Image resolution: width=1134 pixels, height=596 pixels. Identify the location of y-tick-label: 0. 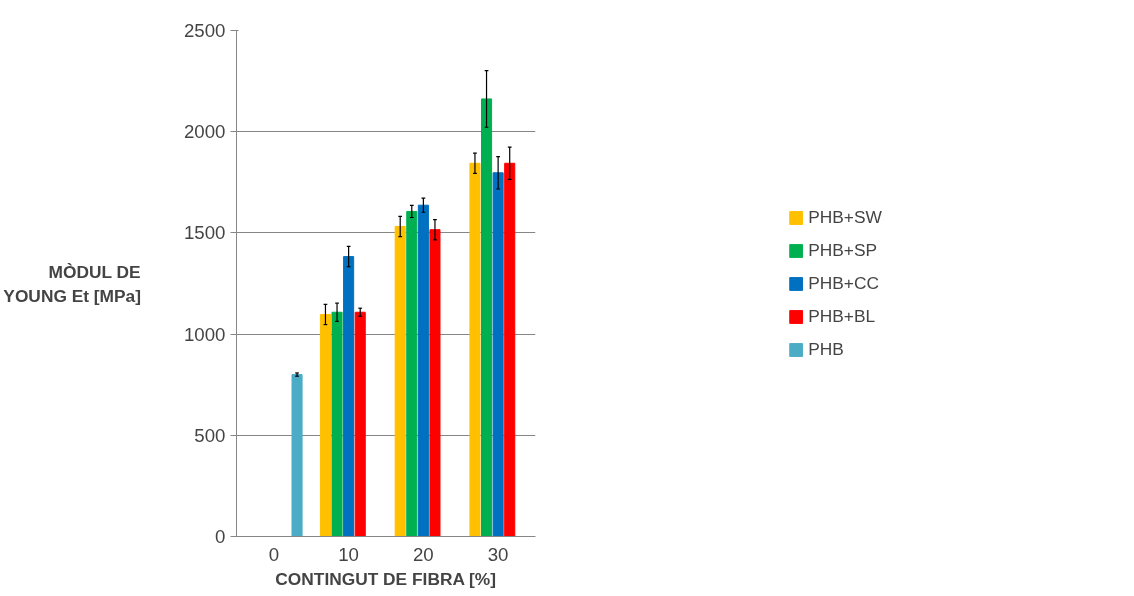
(220, 536).